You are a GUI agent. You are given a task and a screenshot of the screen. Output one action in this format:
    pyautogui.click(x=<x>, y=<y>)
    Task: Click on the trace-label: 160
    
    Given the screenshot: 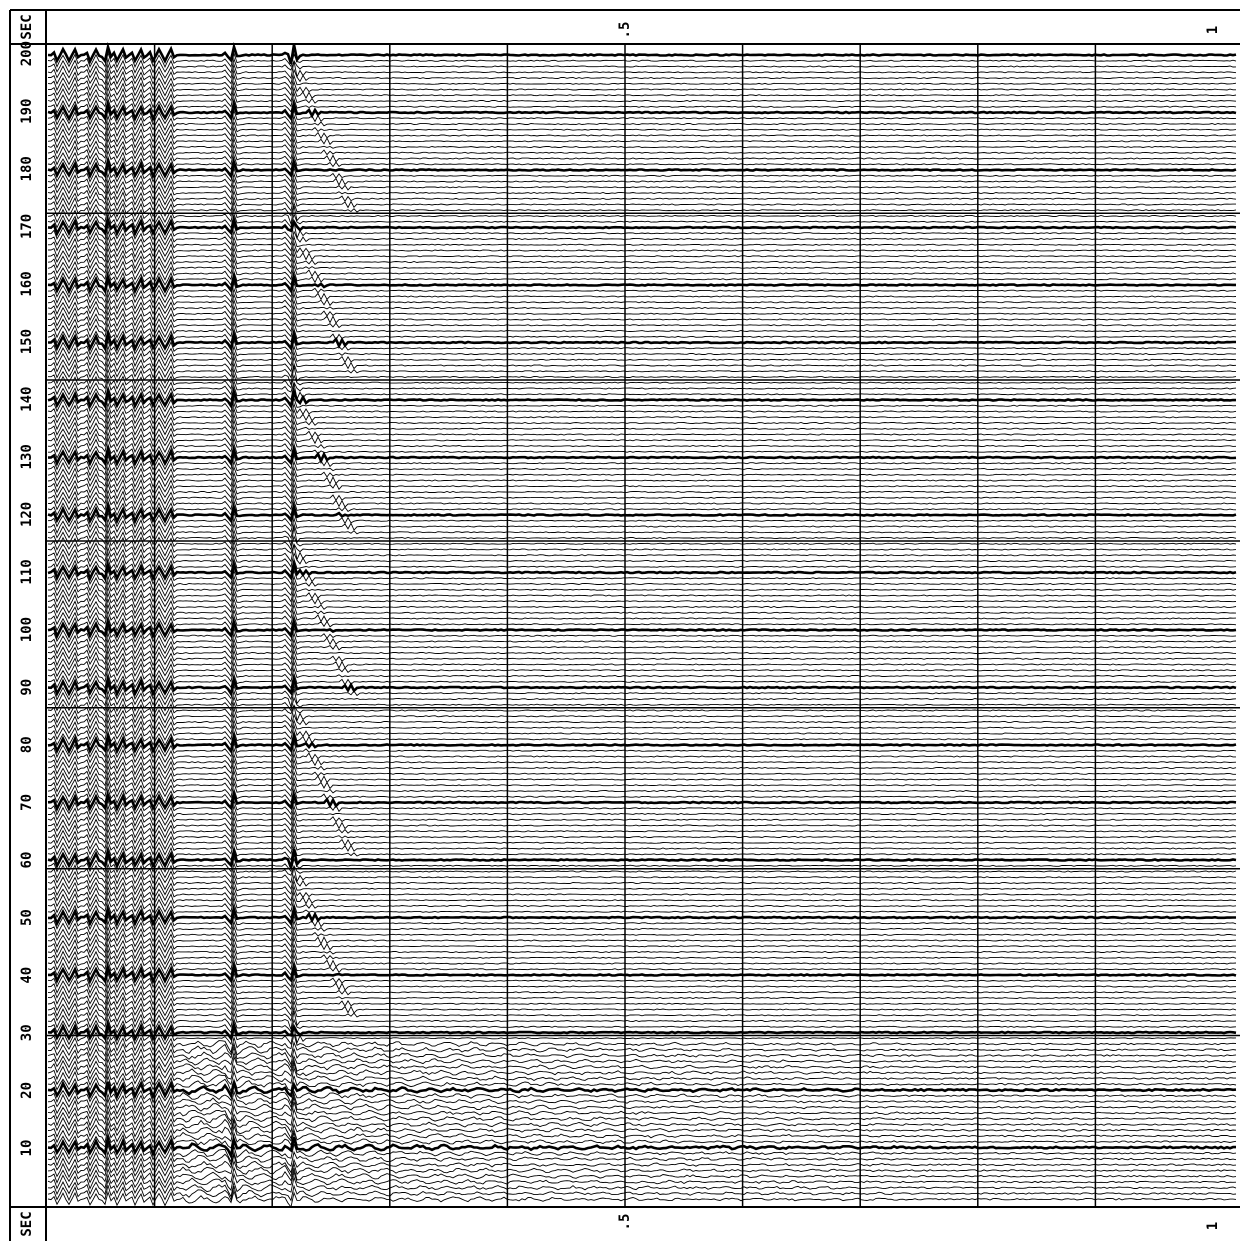 What is the action you would take?
    pyautogui.click(x=27, y=283)
    